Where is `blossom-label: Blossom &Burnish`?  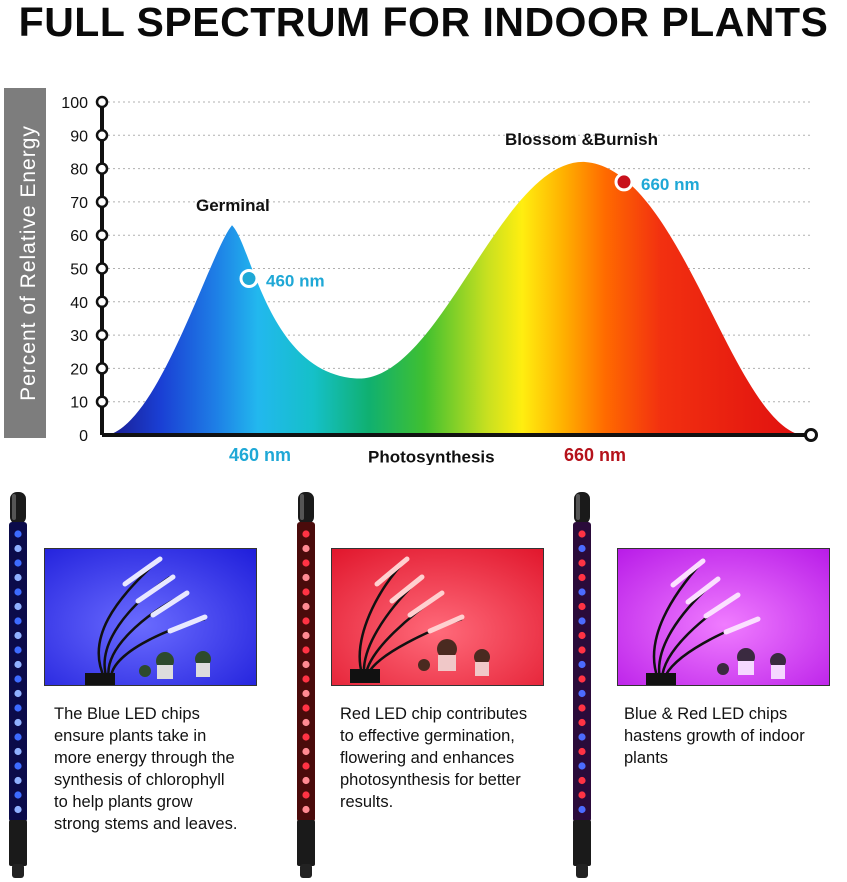 blossom-label: Blossom &Burnish is located at coordinates (581, 139).